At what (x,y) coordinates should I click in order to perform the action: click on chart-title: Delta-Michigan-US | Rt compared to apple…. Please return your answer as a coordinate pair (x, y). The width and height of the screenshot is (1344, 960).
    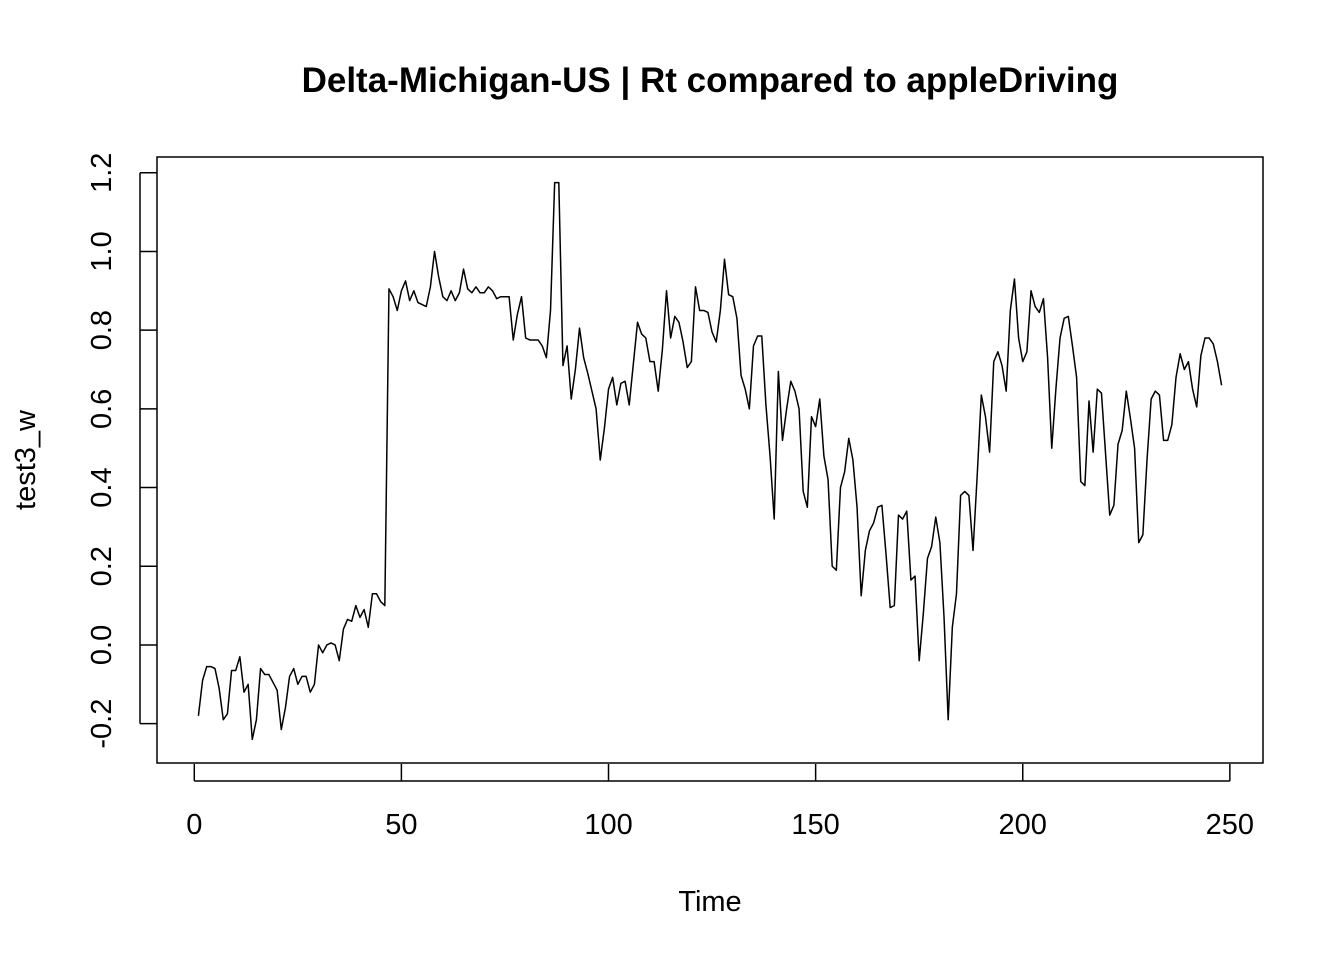
    Looking at the image, I should click on (710, 80).